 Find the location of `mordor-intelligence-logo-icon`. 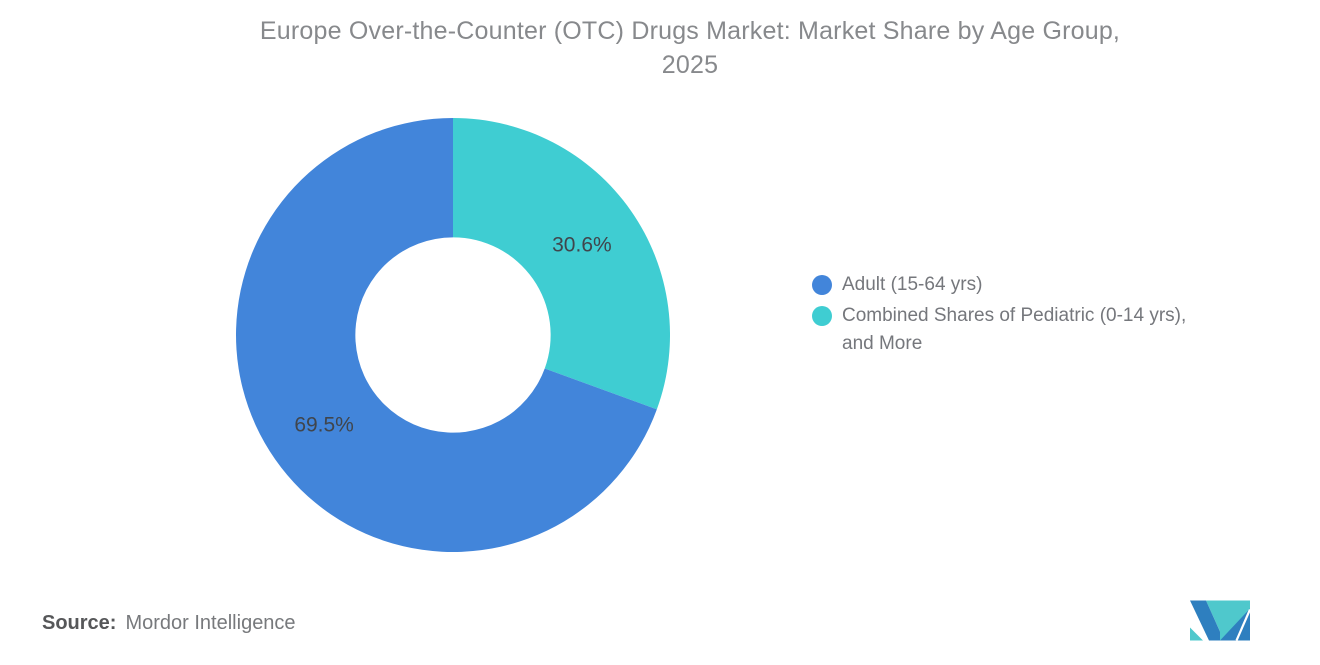

mordor-intelligence-logo-icon is located at coordinates (1220, 620).